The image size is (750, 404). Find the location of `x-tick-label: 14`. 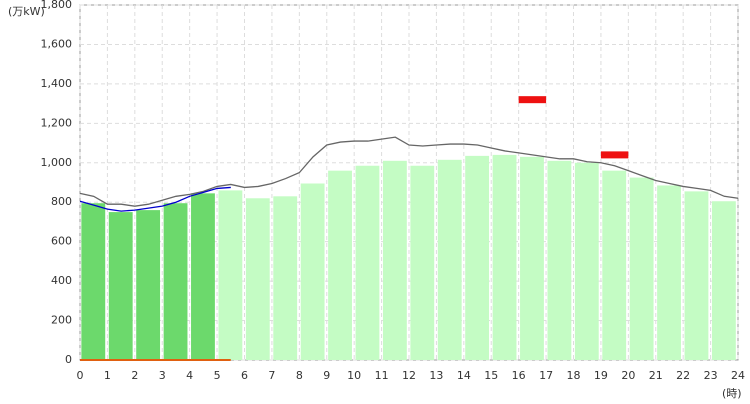

x-tick-label: 14 is located at coordinates (464, 375).